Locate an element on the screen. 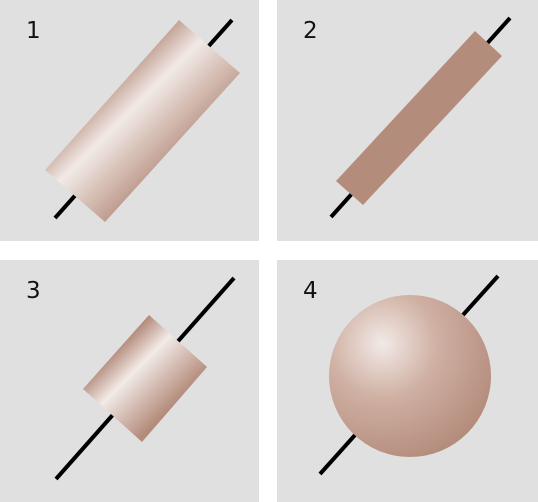 This screenshot has width=538, height=502. wide-cylinder-illustration is located at coordinates (142, 120).